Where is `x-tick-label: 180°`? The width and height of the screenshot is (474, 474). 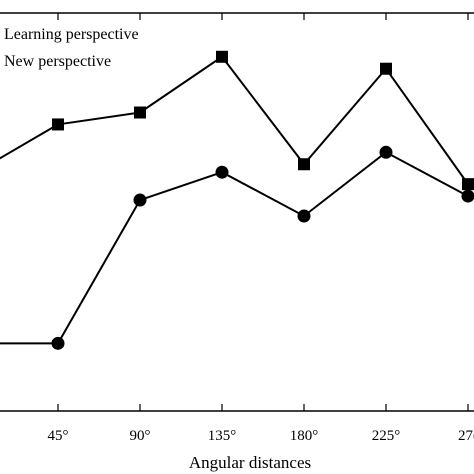 x-tick-label: 180° is located at coordinates (304, 436).